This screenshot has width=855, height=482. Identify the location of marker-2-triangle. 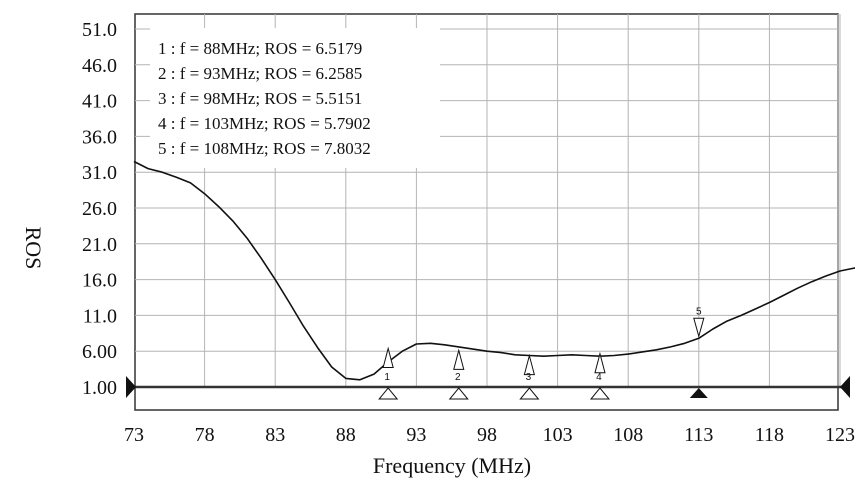
(459, 359).